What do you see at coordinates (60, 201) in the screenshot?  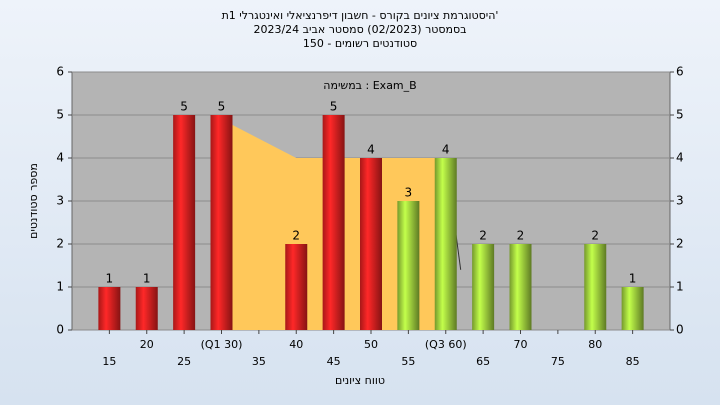 I see `y-tick-label: 3` at bounding box center [60, 201].